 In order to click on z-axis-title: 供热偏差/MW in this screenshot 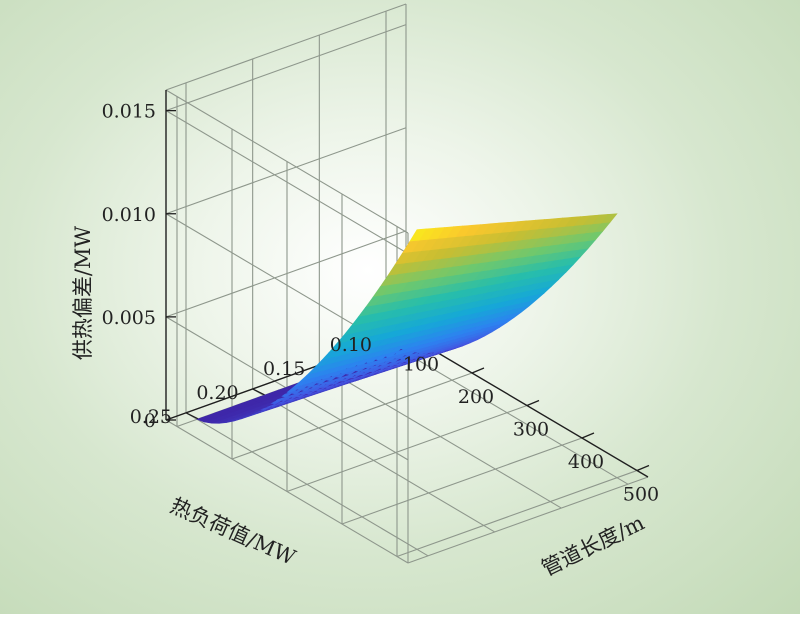, I will do `click(83, 293)`.